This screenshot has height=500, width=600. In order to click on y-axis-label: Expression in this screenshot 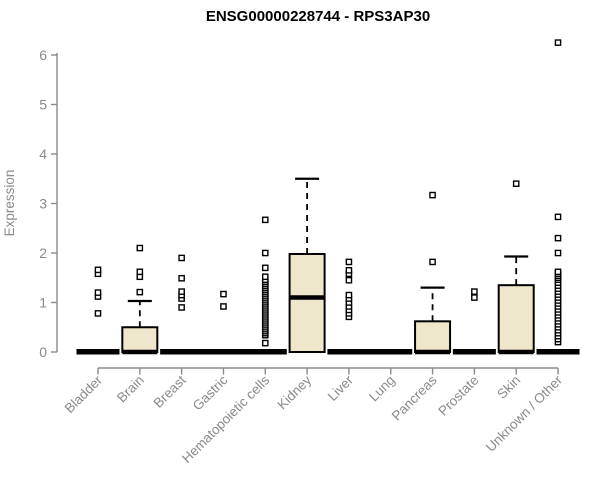, I will do `click(9, 203)`.